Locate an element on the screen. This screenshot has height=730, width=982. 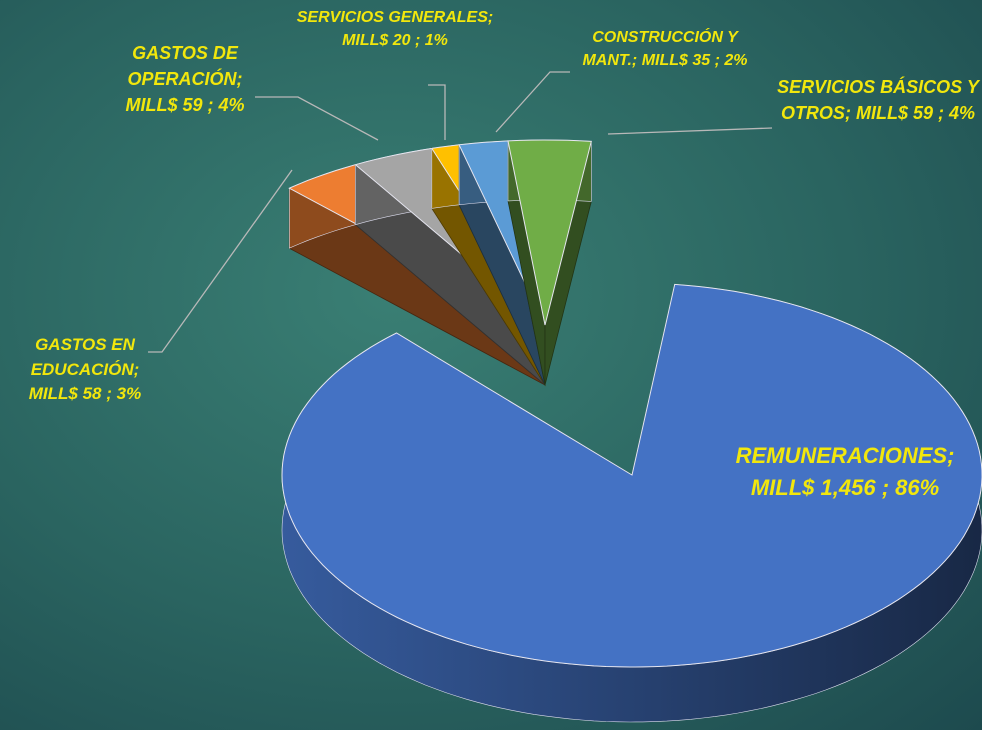
label-part: 86% is located at coordinates (917, 487).